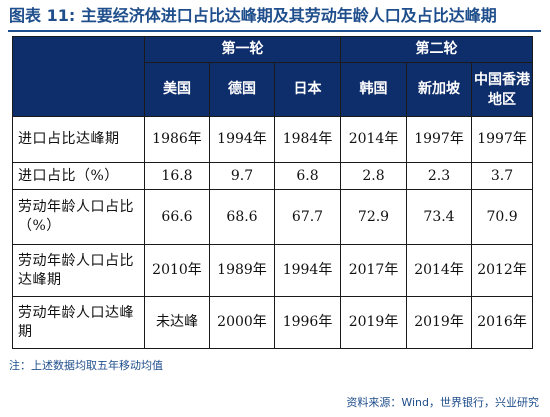 This screenshot has height=417, width=550. I want to click on row-label: 进口占比（%）, so click(78, 176).